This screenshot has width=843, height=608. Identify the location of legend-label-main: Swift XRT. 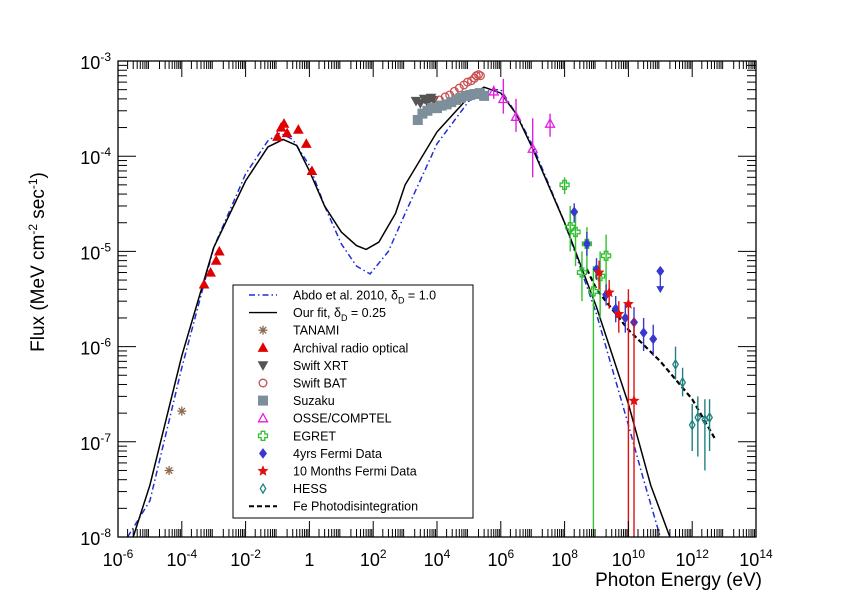
(321, 366).